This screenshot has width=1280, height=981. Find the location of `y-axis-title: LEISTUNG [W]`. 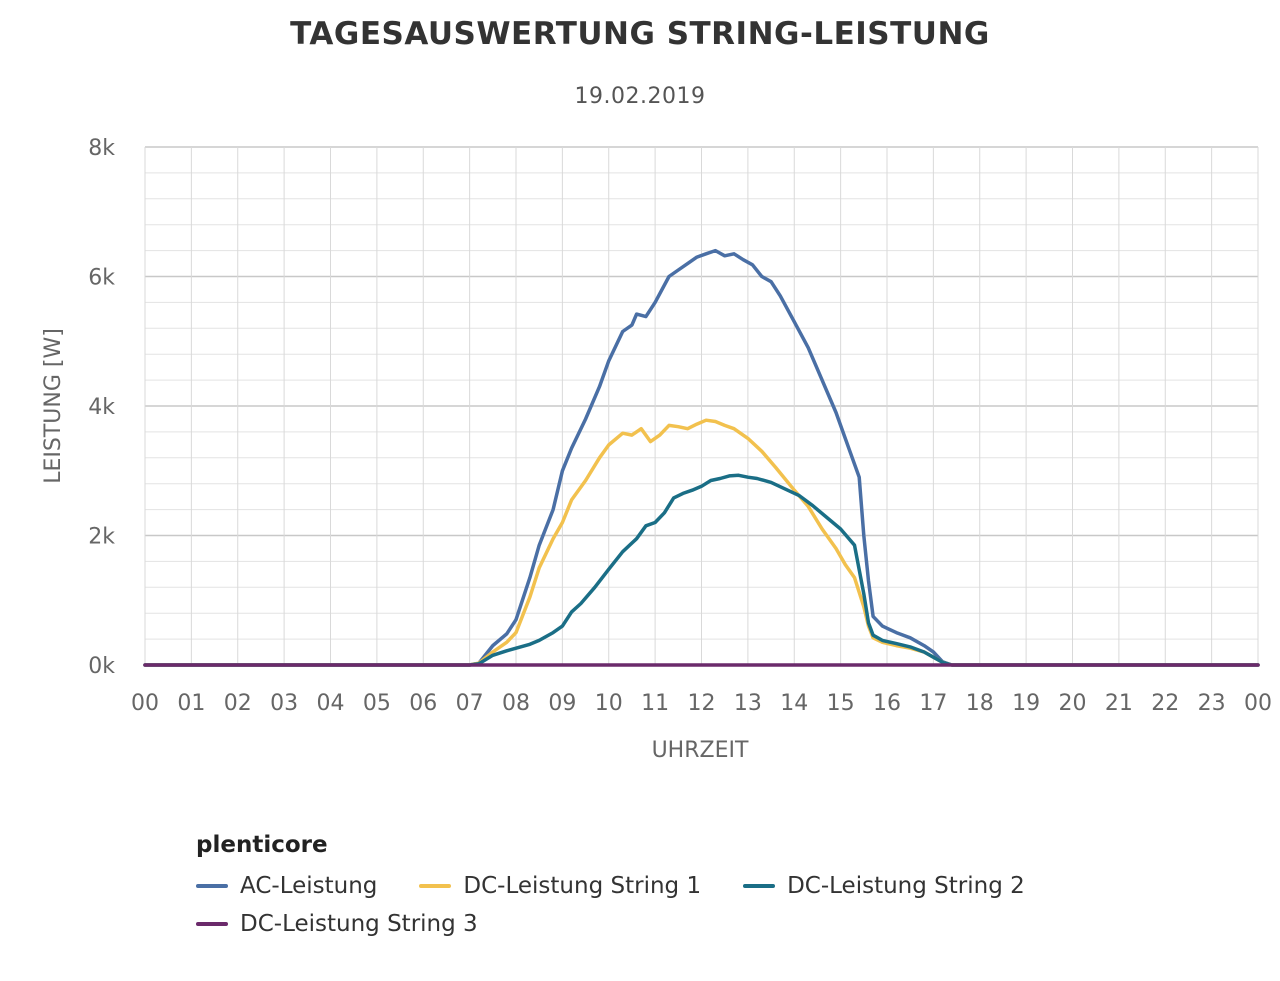

y-axis-title: LEISTUNG [W] is located at coordinates (53, 406).